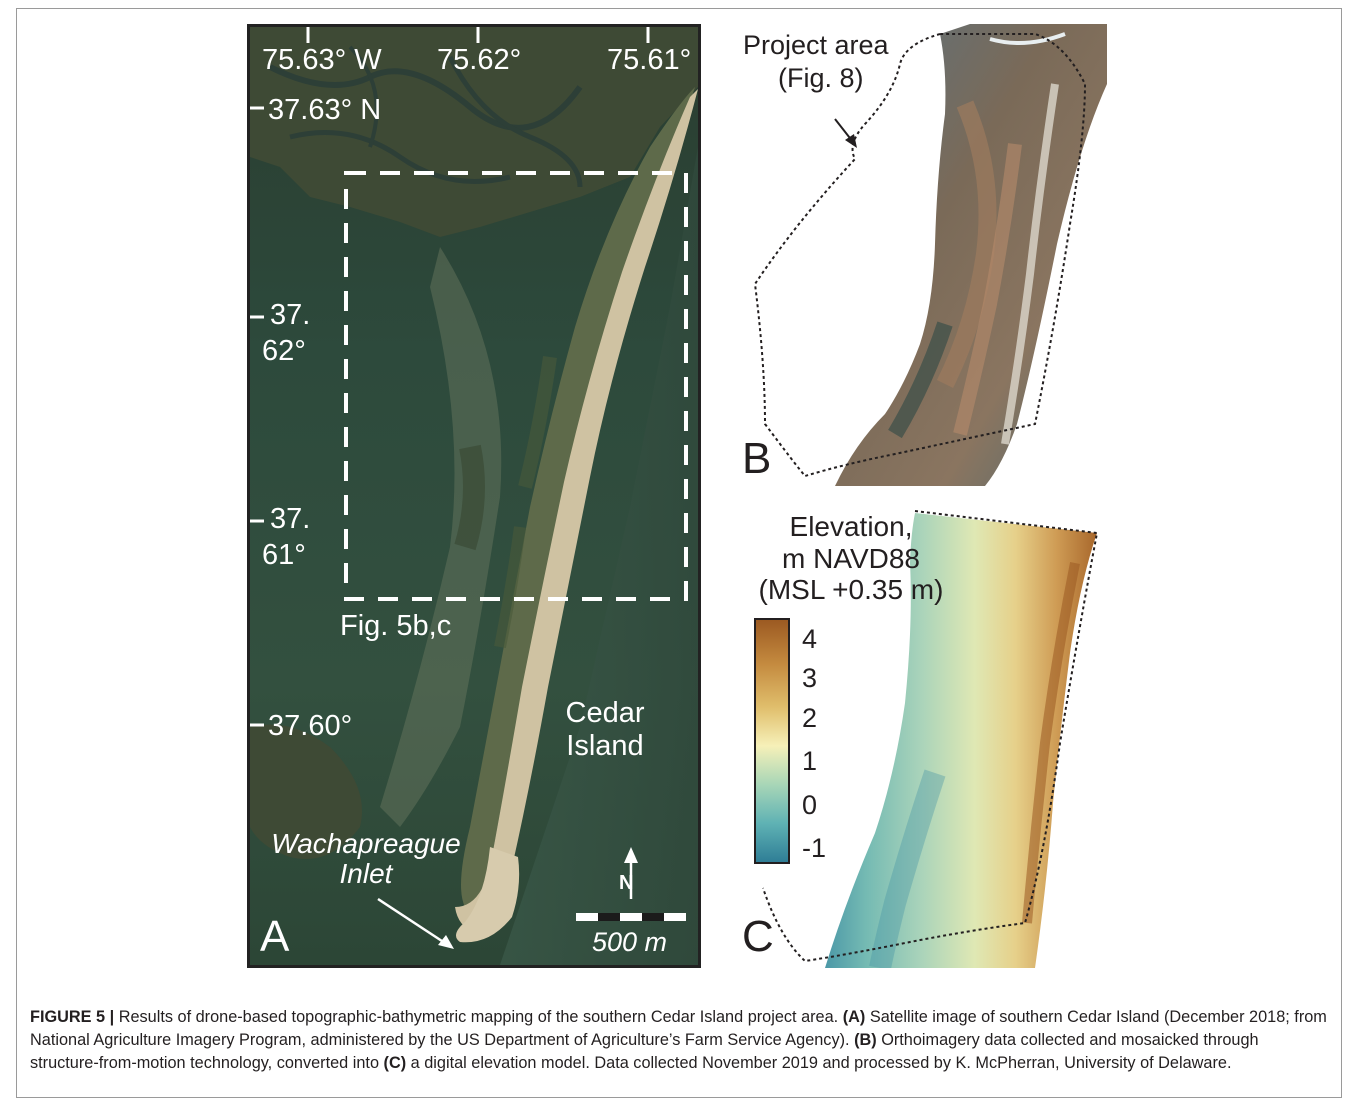 The image size is (1358, 1109). I want to click on lon-label-2: 75.62°, so click(479, 60).